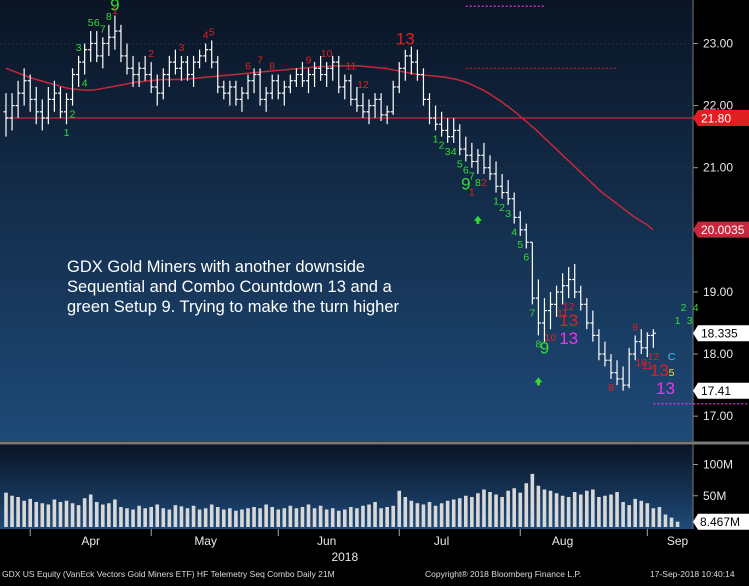 The height and width of the screenshot is (586, 749). What do you see at coordinates (721, 229) in the screenshot?
I see `moving-average-price-tag: 20.0035` at bounding box center [721, 229].